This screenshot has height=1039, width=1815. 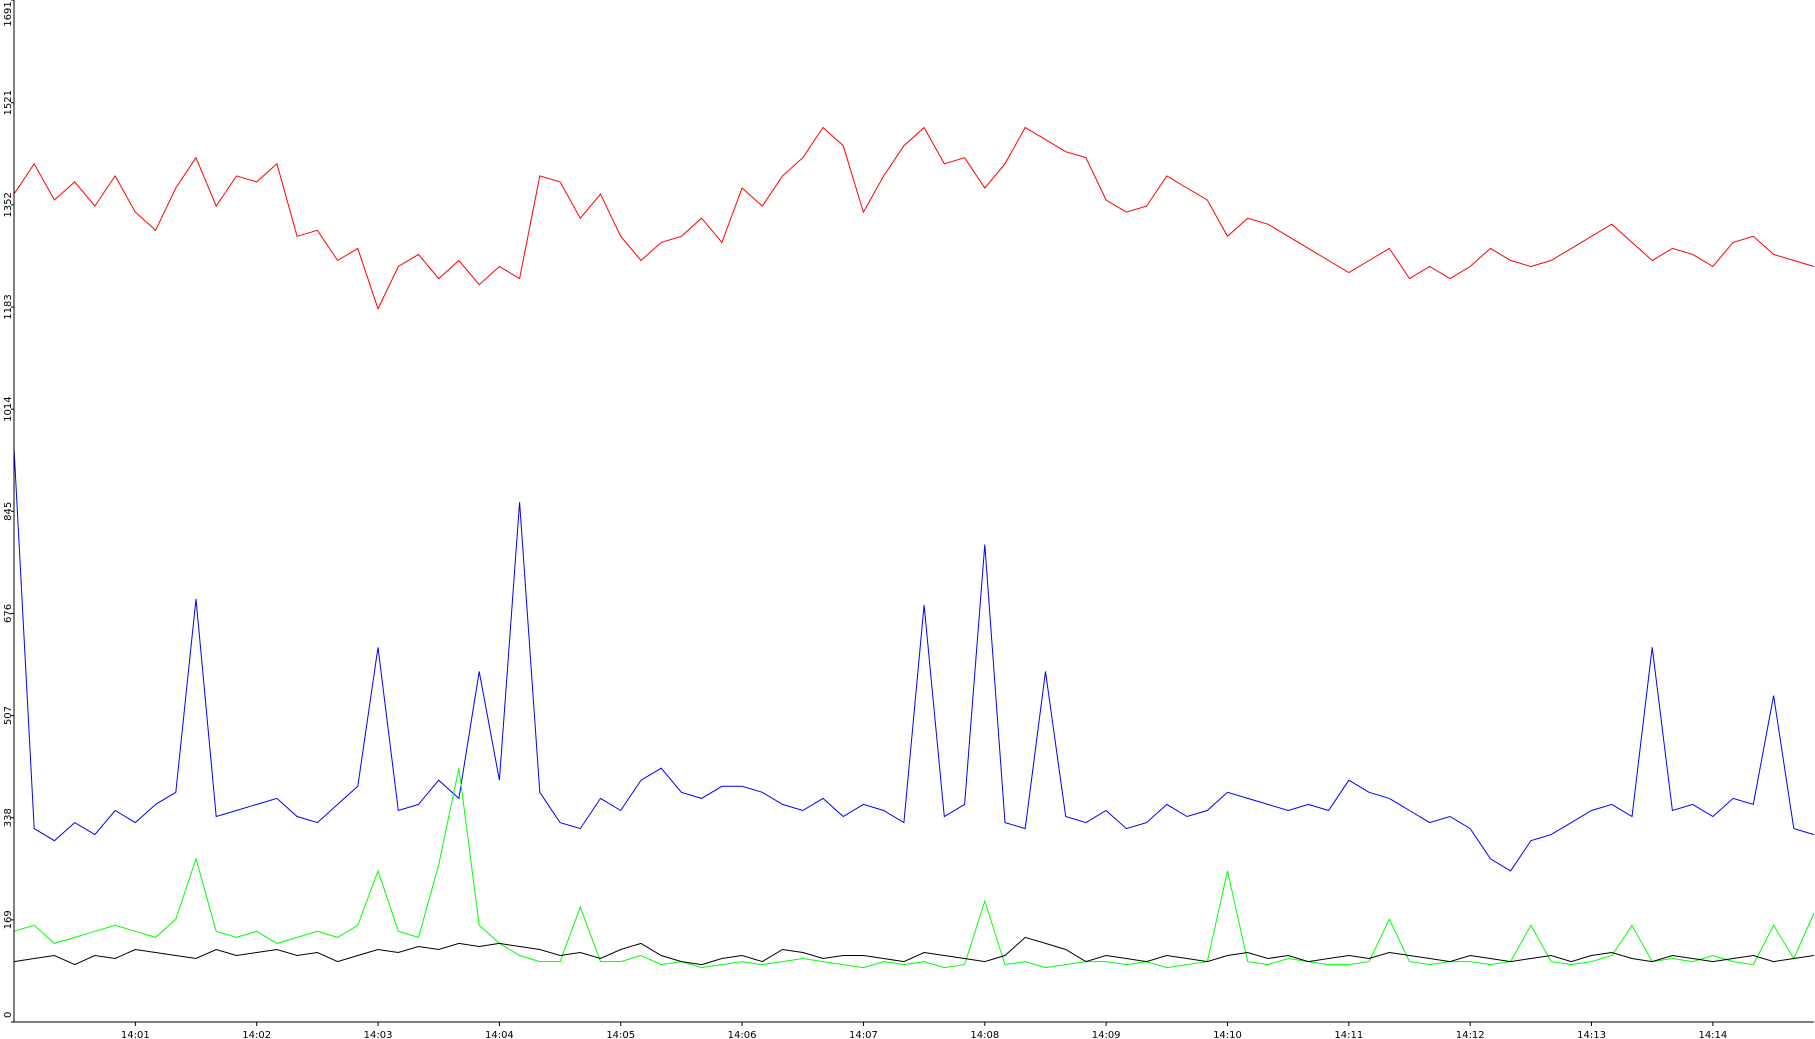 I want to click on x-tick-label: 14:12, so click(x=1470, y=1034).